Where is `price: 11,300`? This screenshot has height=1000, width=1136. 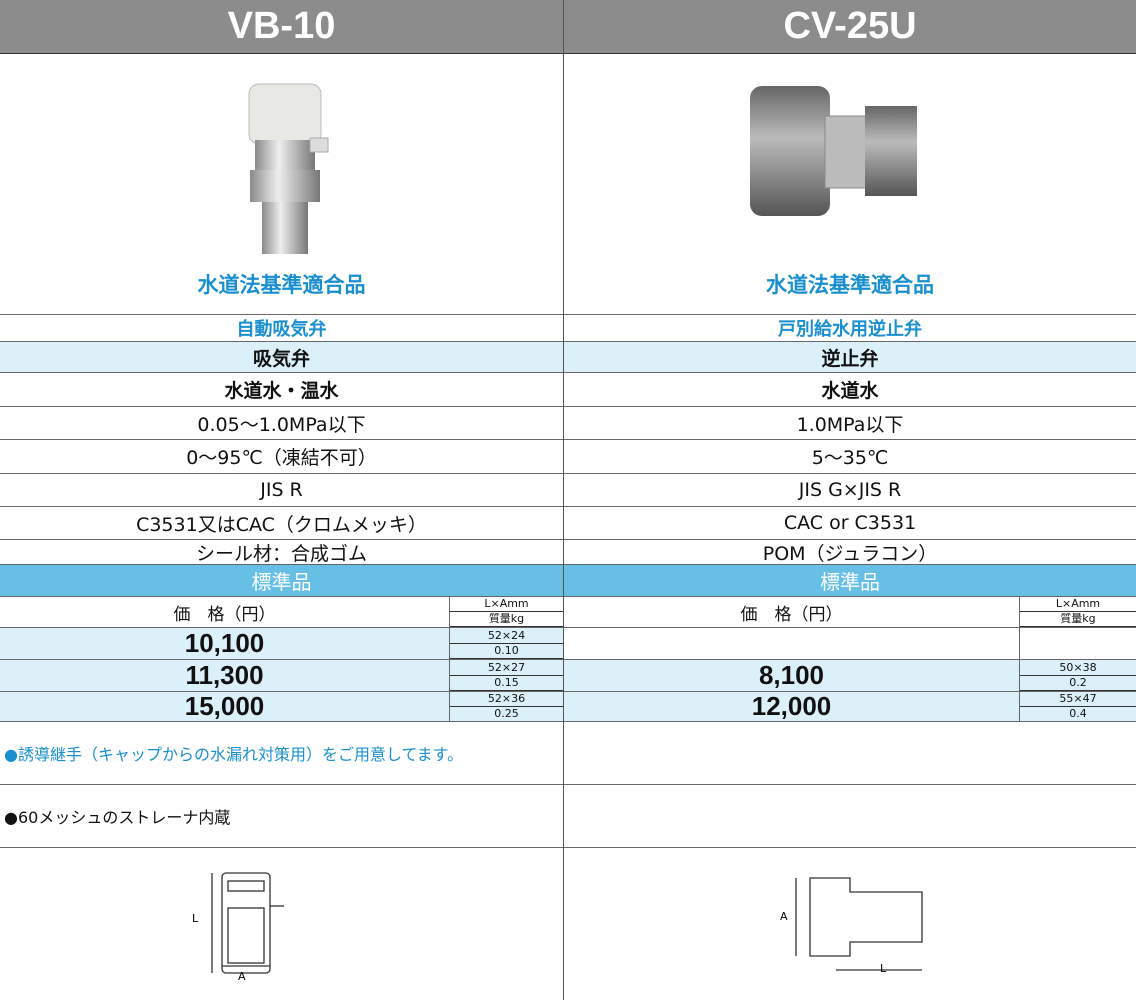 price: 11,300 is located at coordinates (225, 676).